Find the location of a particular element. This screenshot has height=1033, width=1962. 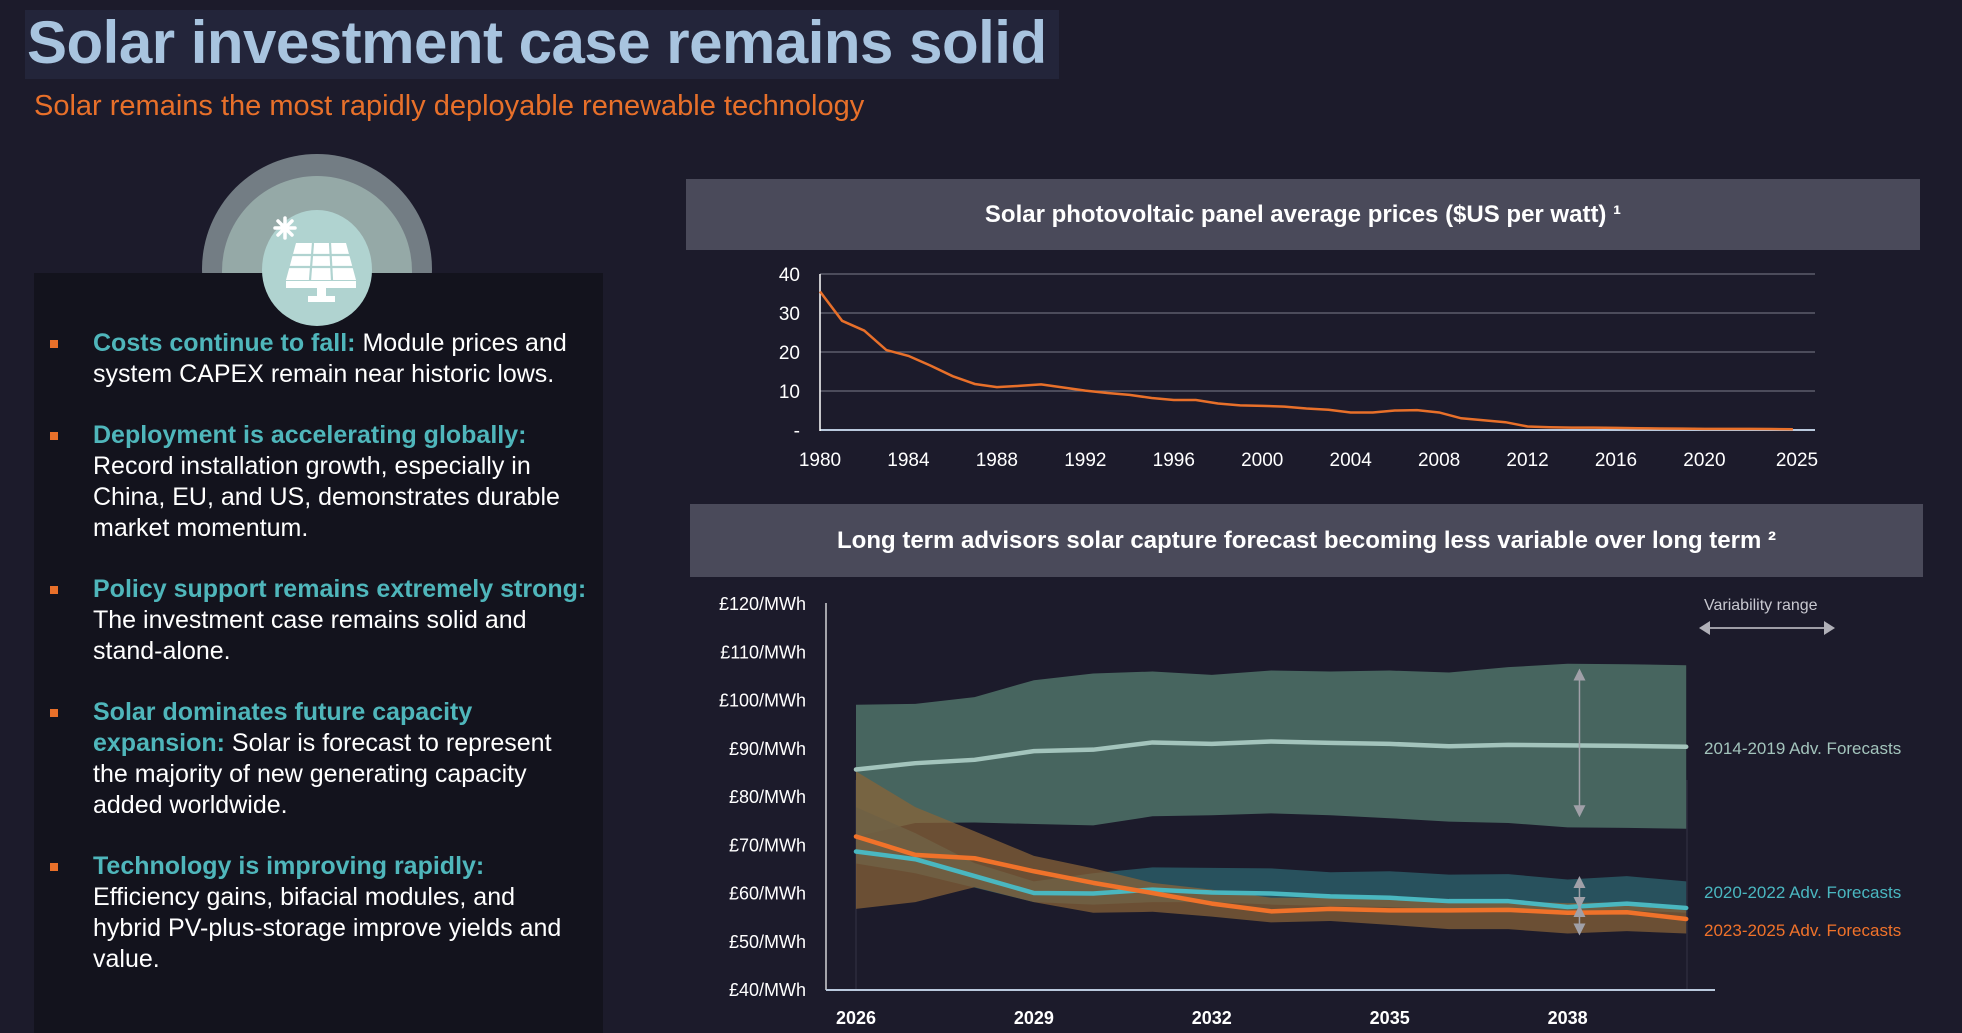

x-tick-label: 2016 is located at coordinates (1616, 460).